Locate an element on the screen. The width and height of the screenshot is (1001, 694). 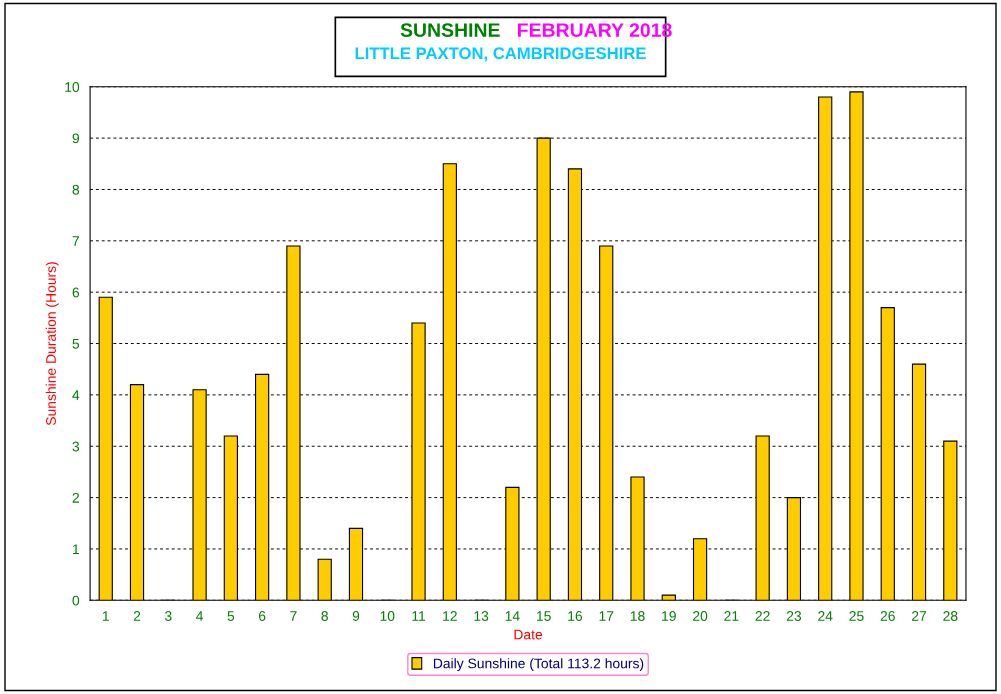
y-tick-label: 3 is located at coordinates (76, 446).